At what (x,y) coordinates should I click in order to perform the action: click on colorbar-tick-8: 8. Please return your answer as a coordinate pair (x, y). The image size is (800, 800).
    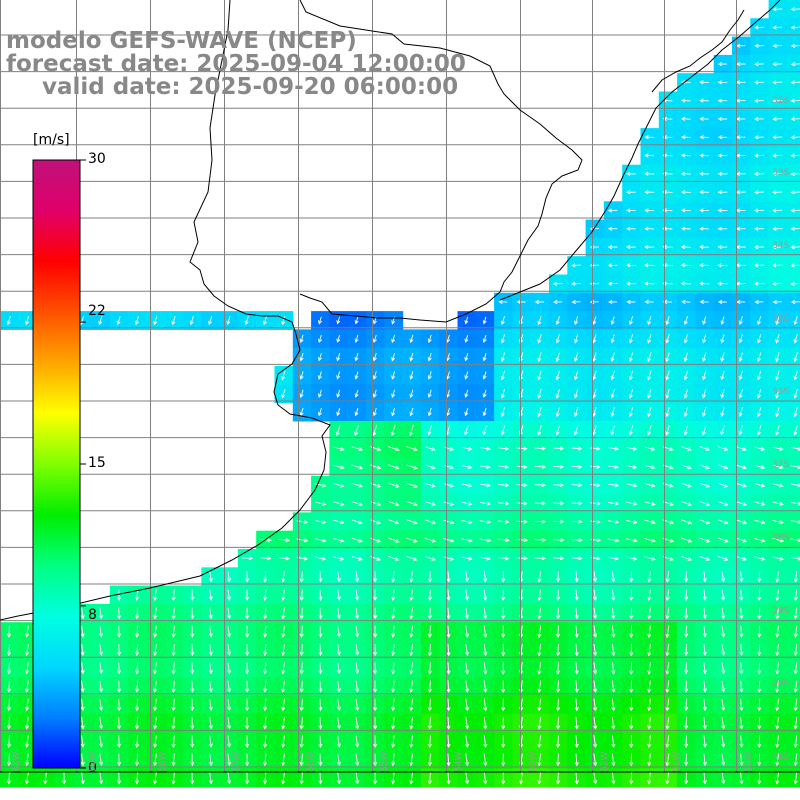
    Looking at the image, I should click on (92, 615).